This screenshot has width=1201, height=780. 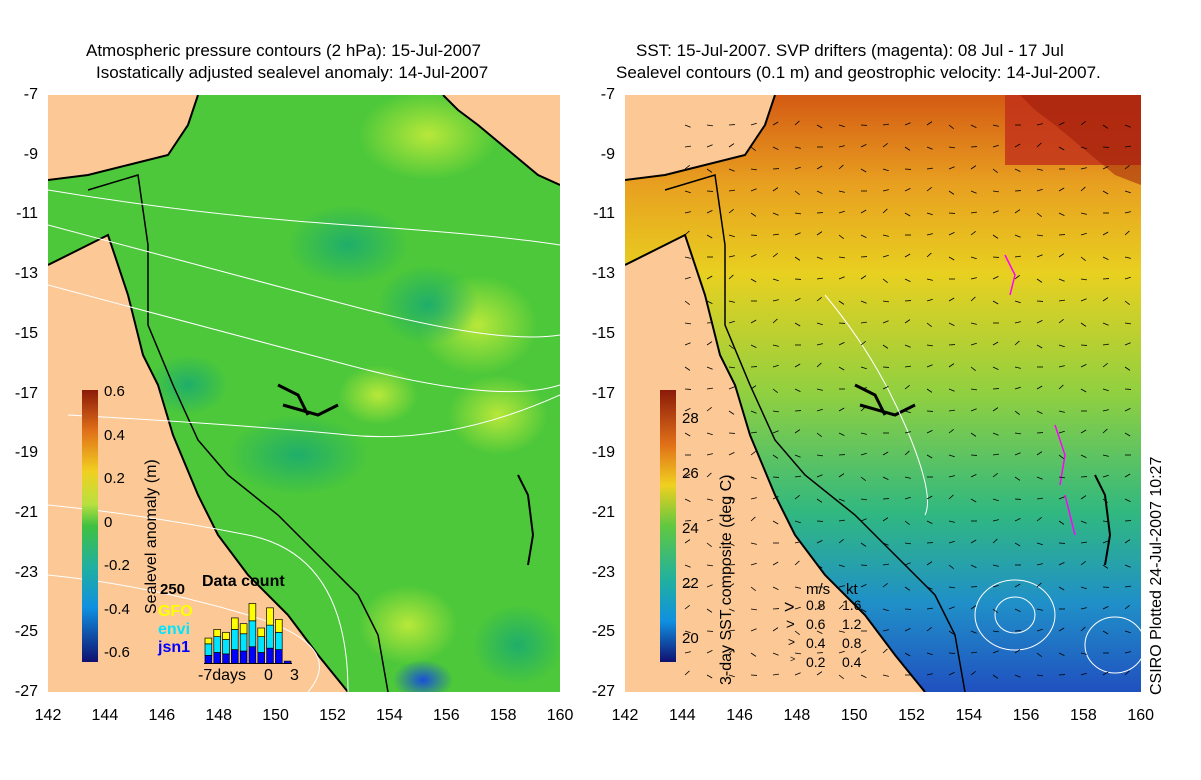 What do you see at coordinates (174, 629) in the screenshot?
I see `data-count-legend-item: envi` at bounding box center [174, 629].